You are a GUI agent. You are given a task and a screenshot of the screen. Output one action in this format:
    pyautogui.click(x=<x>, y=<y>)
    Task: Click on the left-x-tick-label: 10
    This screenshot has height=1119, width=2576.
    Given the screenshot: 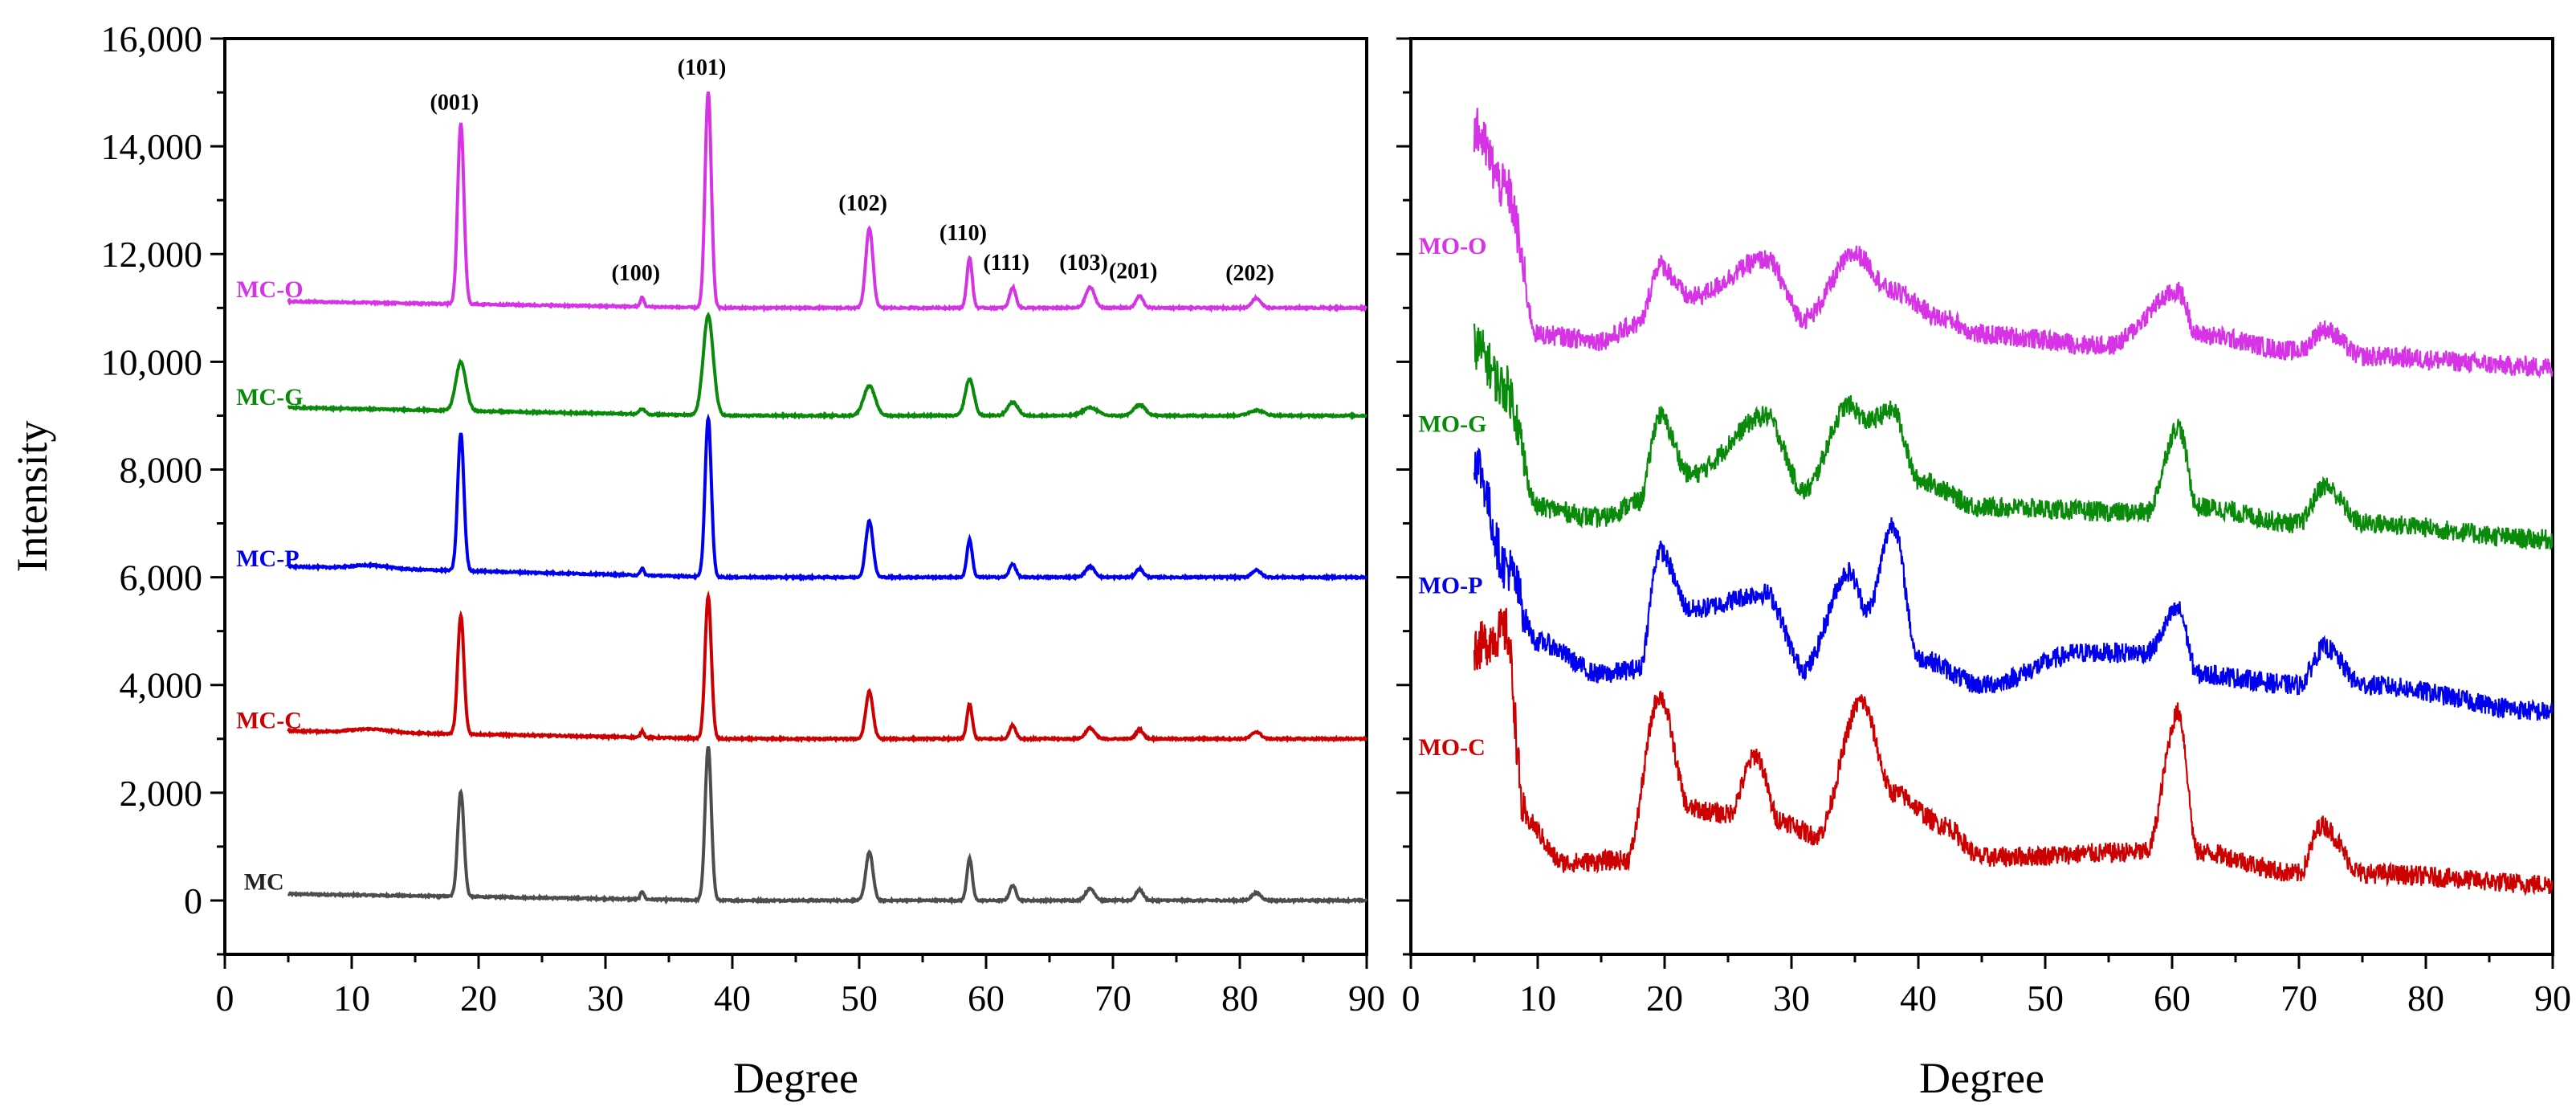 What is the action you would take?
    pyautogui.click(x=351, y=999)
    